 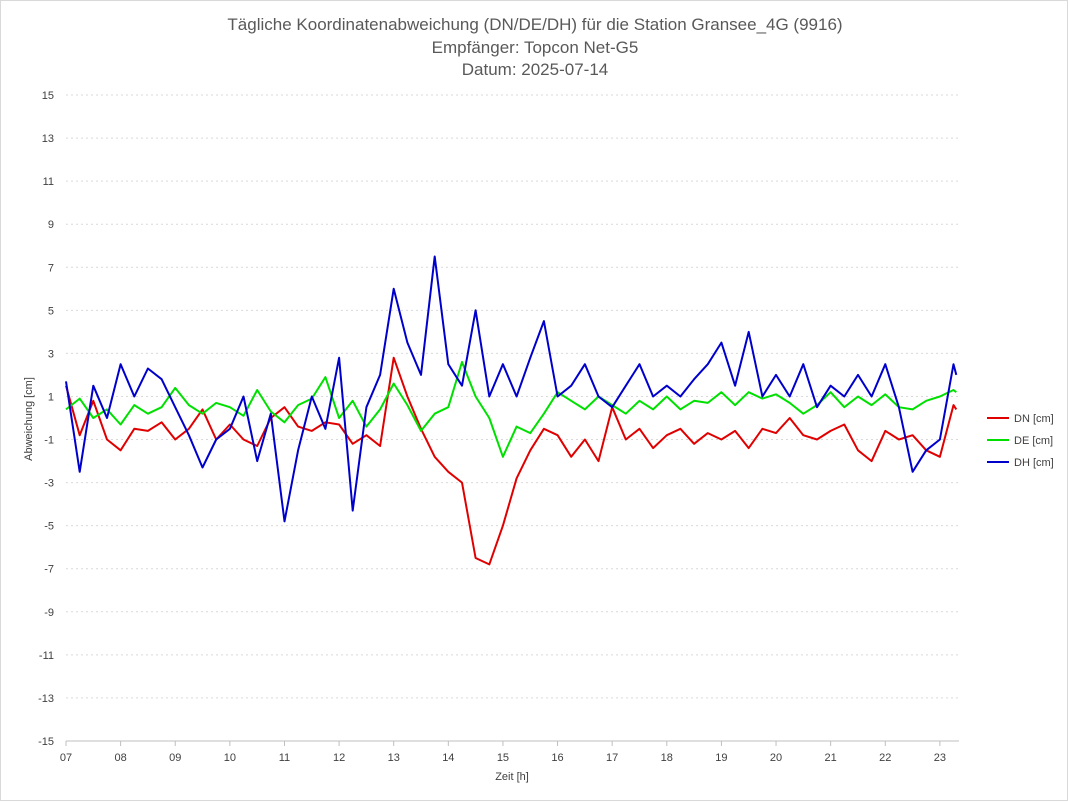 I want to click on legend-label: DH [cm], so click(x=1034, y=463).